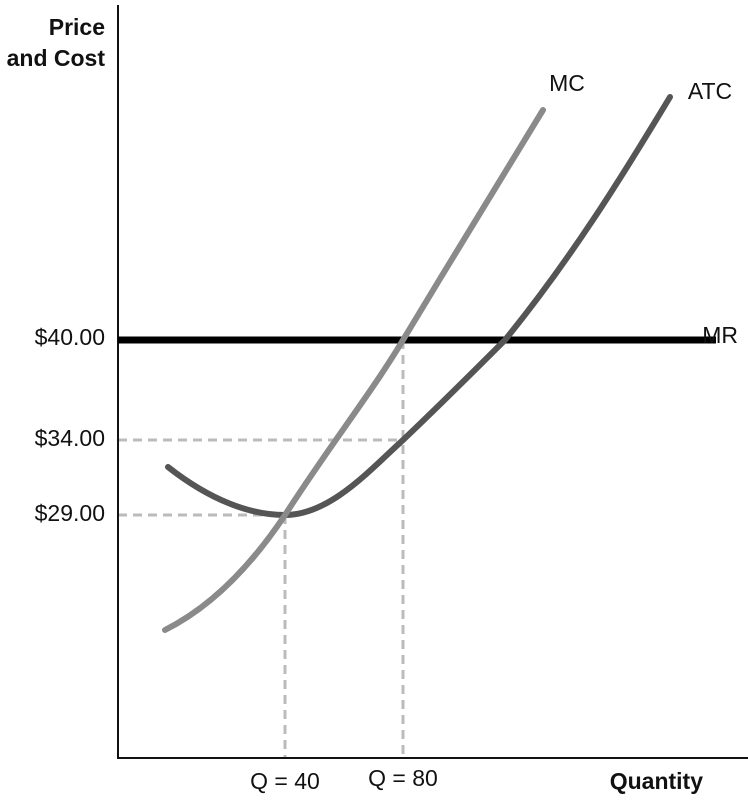 The image size is (748, 800). What do you see at coordinates (720, 335) in the screenshot?
I see `curve-label: MR` at bounding box center [720, 335].